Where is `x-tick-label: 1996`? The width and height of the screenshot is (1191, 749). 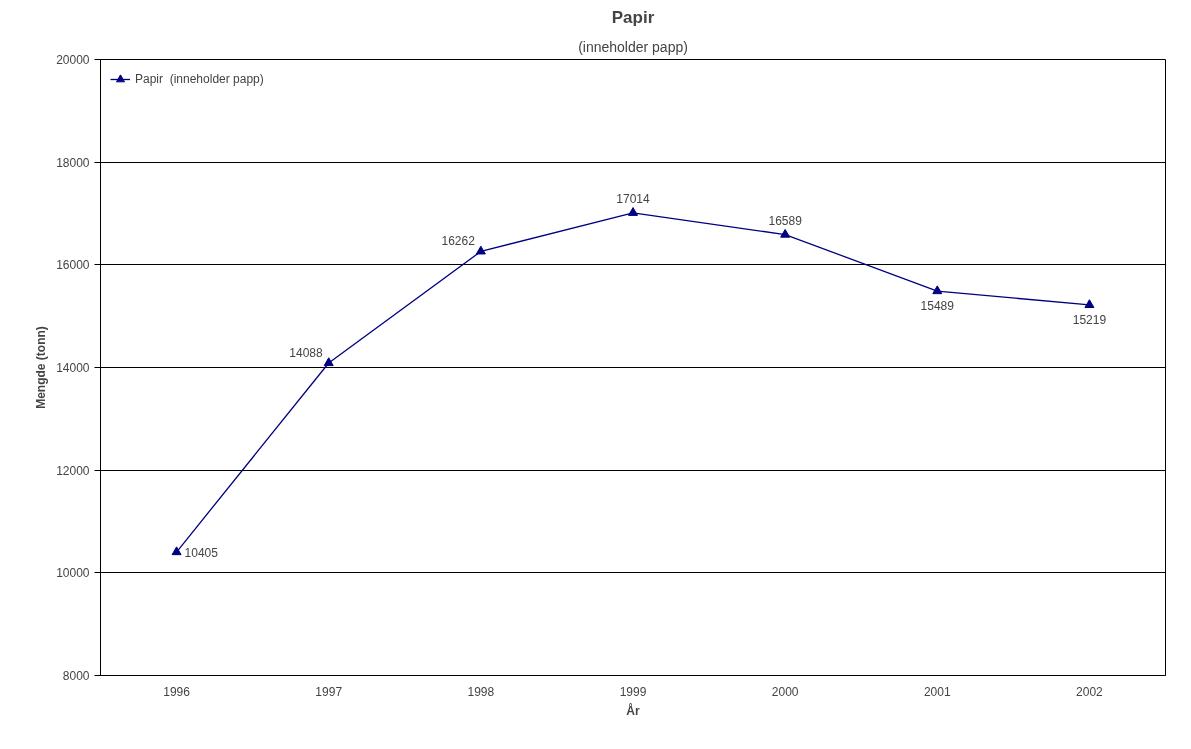 x-tick-label: 1996 is located at coordinates (177, 691).